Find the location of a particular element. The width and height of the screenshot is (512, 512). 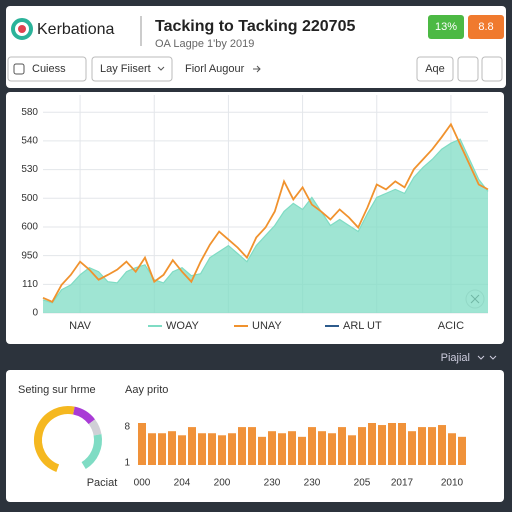

x-tick-label: 2017 is located at coordinates (402, 483).